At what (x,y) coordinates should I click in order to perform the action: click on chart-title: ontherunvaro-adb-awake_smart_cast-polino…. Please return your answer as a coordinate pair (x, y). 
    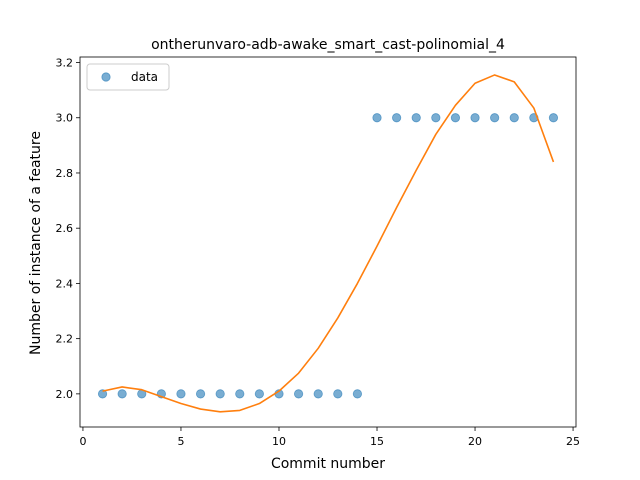
    Looking at the image, I should click on (328, 45).